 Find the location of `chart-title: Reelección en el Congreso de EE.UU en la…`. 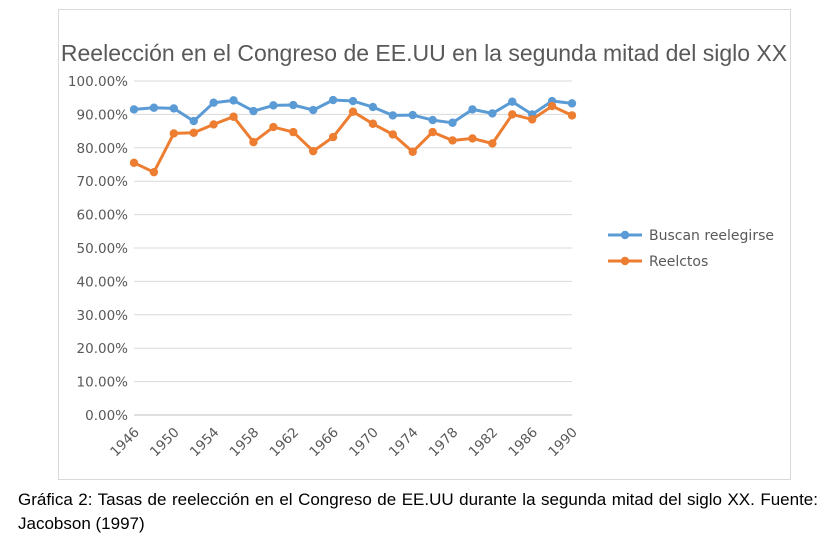

chart-title: Reelección en el Congreso de EE.UU en la… is located at coordinates (424, 53).